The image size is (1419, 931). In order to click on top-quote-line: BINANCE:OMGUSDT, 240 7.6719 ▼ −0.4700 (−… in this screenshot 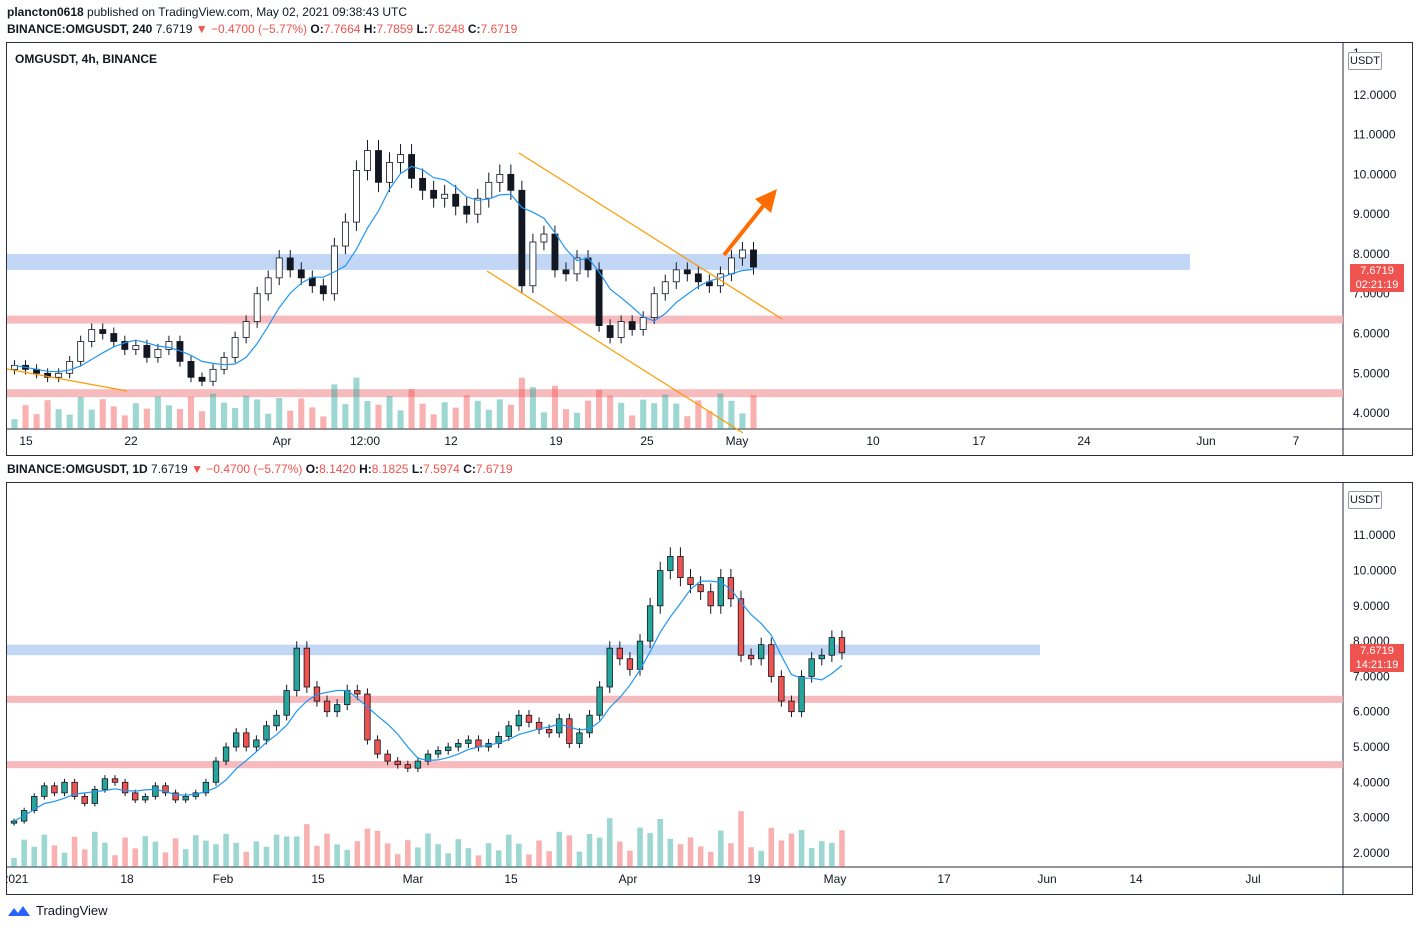, I will do `click(262, 29)`.